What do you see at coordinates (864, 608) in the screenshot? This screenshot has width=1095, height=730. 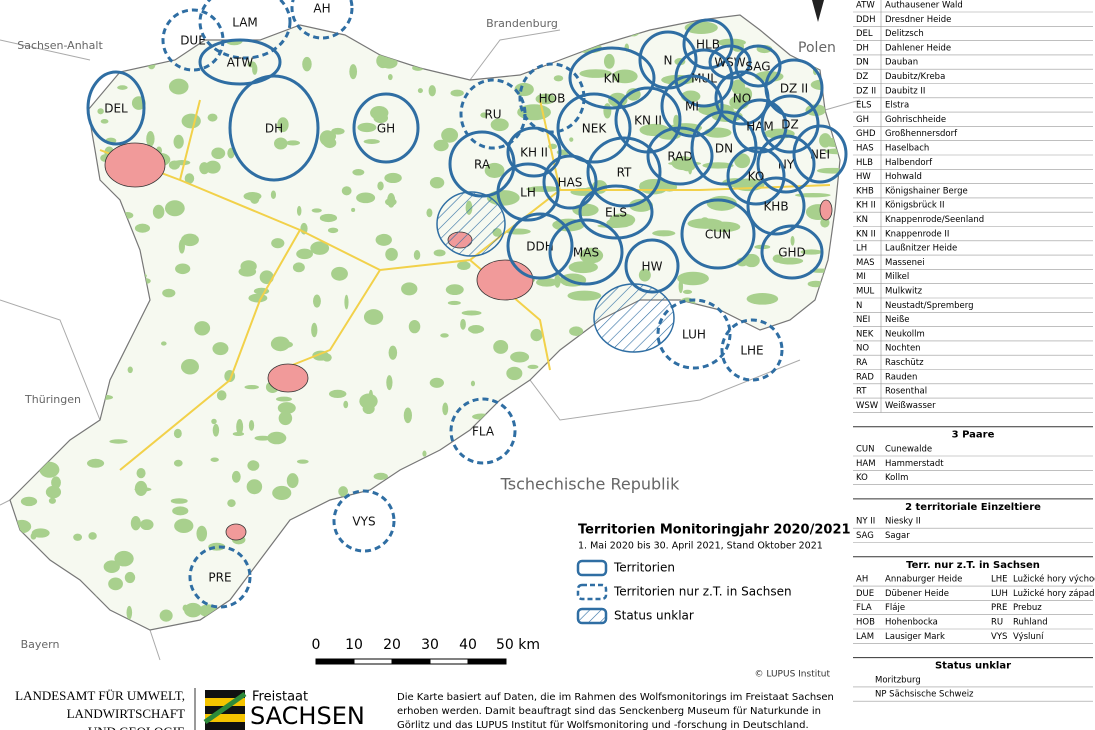 I see `table-code: FLA` at bounding box center [864, 608].